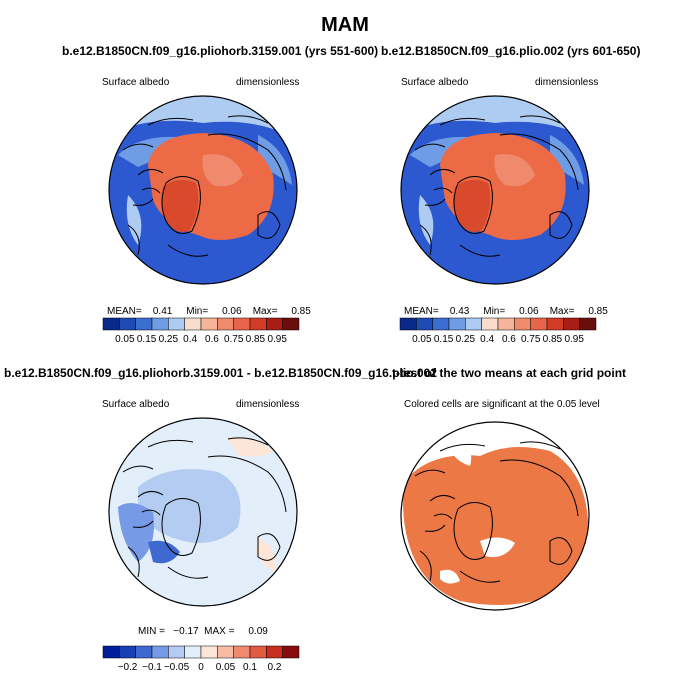 Image resolution: width=690 pixels, height=699 pixels. Describe the element at coordinates (136, 532) in the screenshot. I see `panel3-strong-negative-west` at that location.